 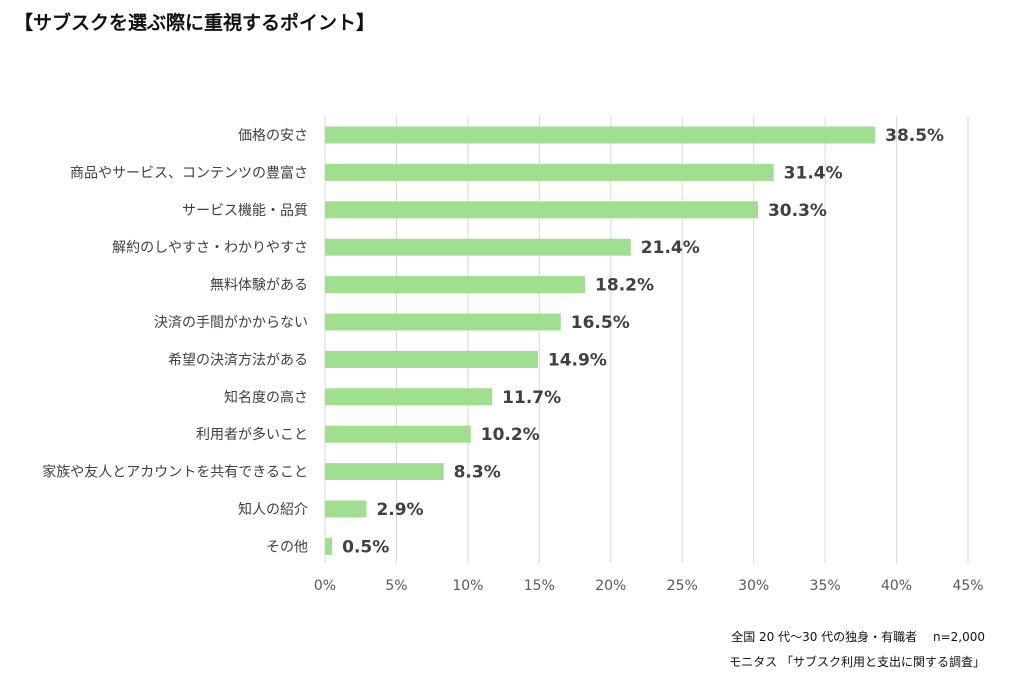 What do you see at coordinates (914, 136) in the screenshot?
I see `data-label: 38.5%` at bounding box center [914, 136].